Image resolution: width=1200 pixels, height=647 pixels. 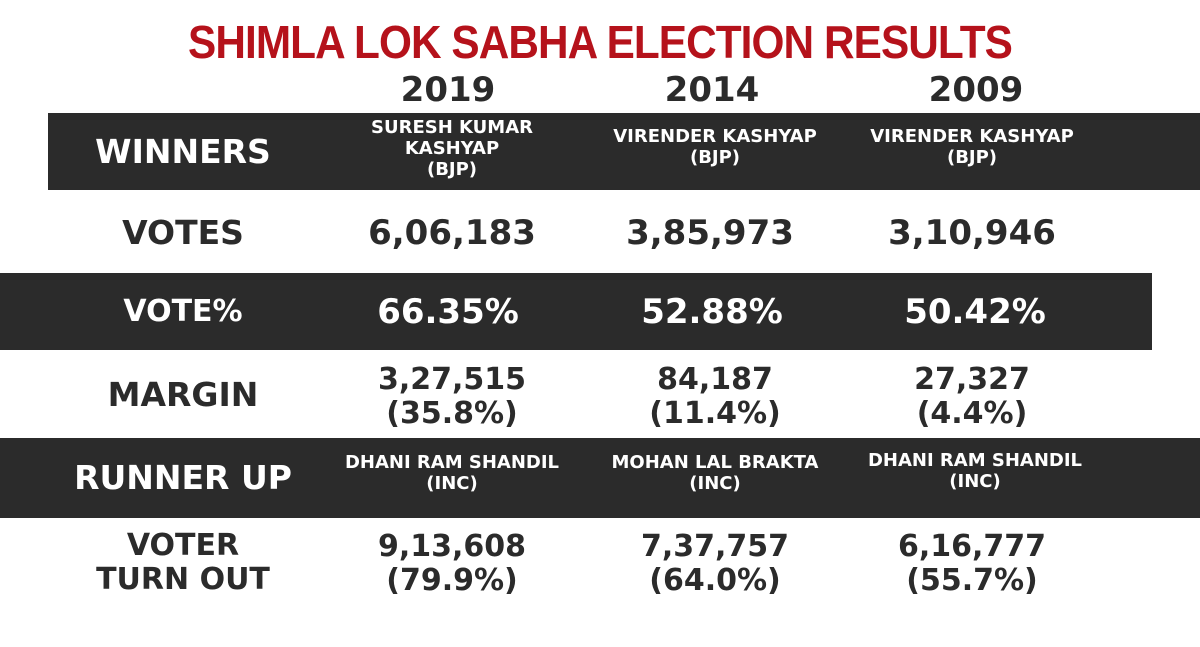 What do you see at coordinates (600, 42) in the screenshot?
I see `page-title: SHIMLA LOK SABHA ELECTION RESULTS` at bounding box center [600, 42].